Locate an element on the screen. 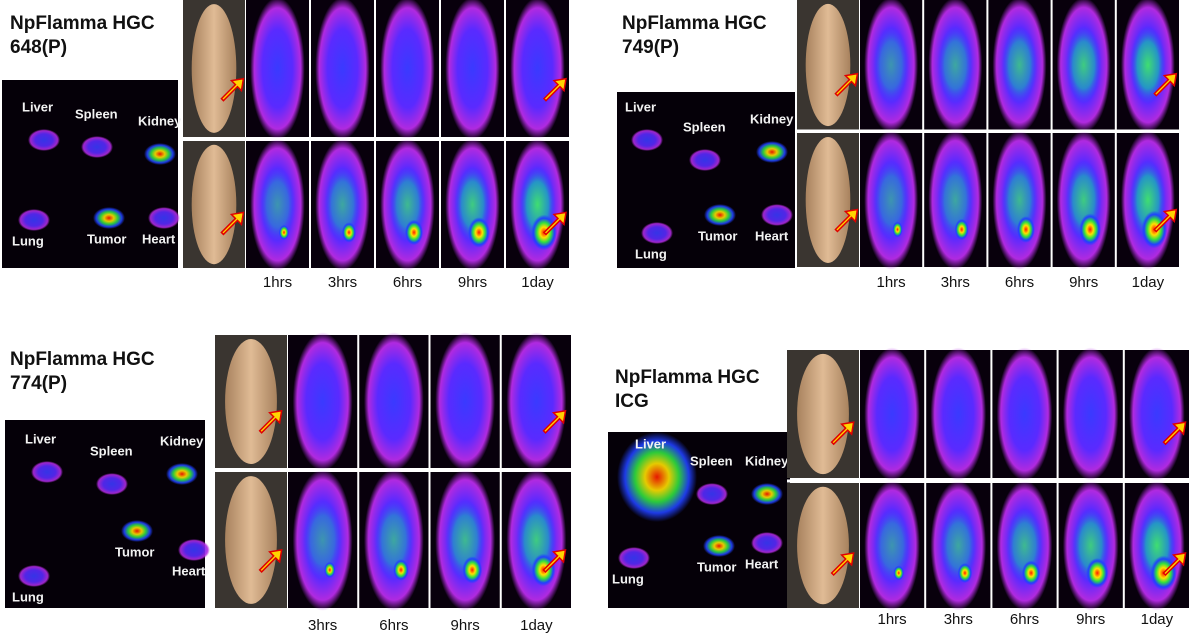 This screenshot has width=1200, height=636. panel-title: 749(P) is located at coordinates (650, 47).